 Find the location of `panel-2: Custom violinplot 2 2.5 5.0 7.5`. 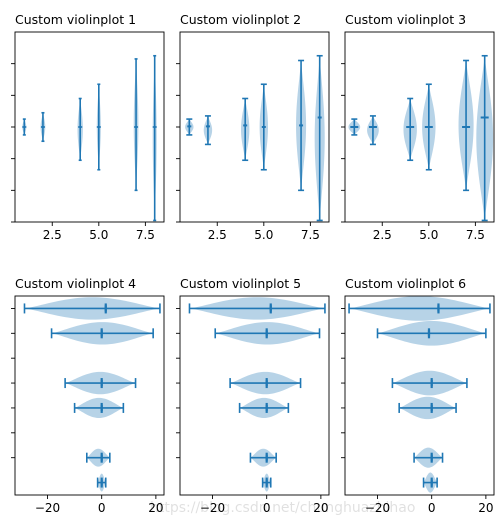

panel-2: Custom violinplot 2 2.5 5.0 7.5 is located at coordinates (253, 127).